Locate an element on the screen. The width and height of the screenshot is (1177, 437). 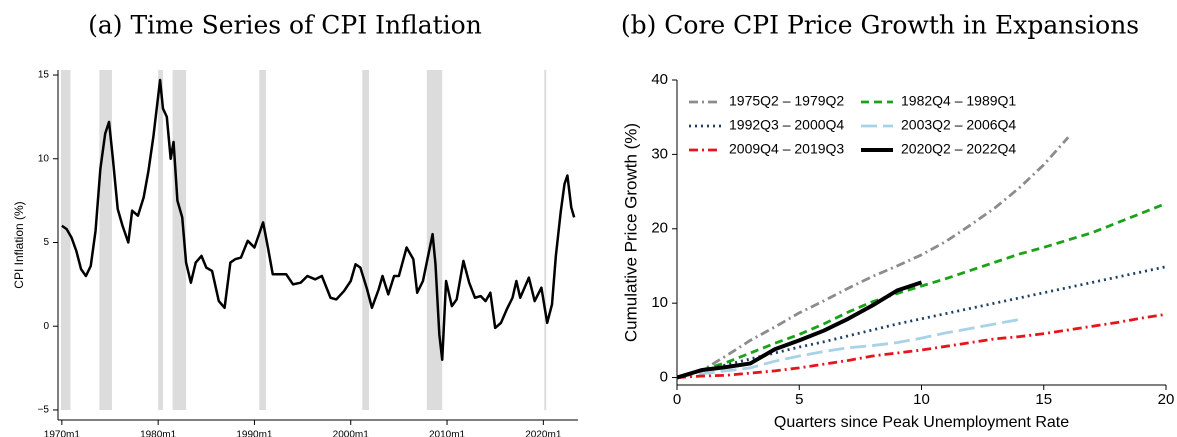
x-tick-label: 2010m1 is located at coordinates (447, 433).